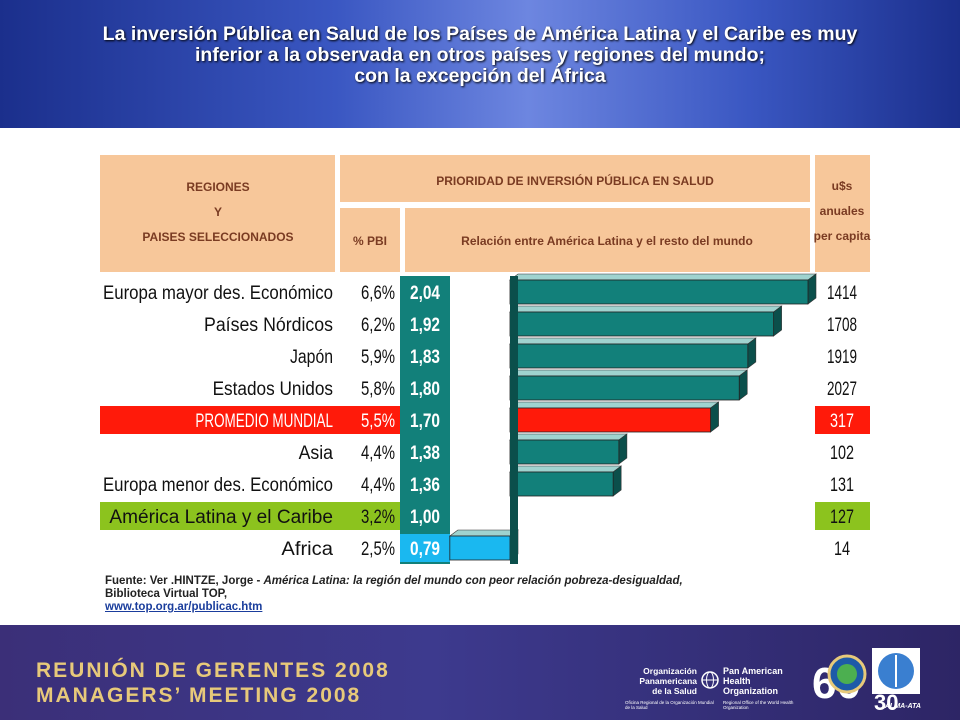 This screenshot has height=720, width=960. What do you see at coordinates (886, 702) in the screenshot?
I see `svg-text: 30` at bounding box center [886, 702].